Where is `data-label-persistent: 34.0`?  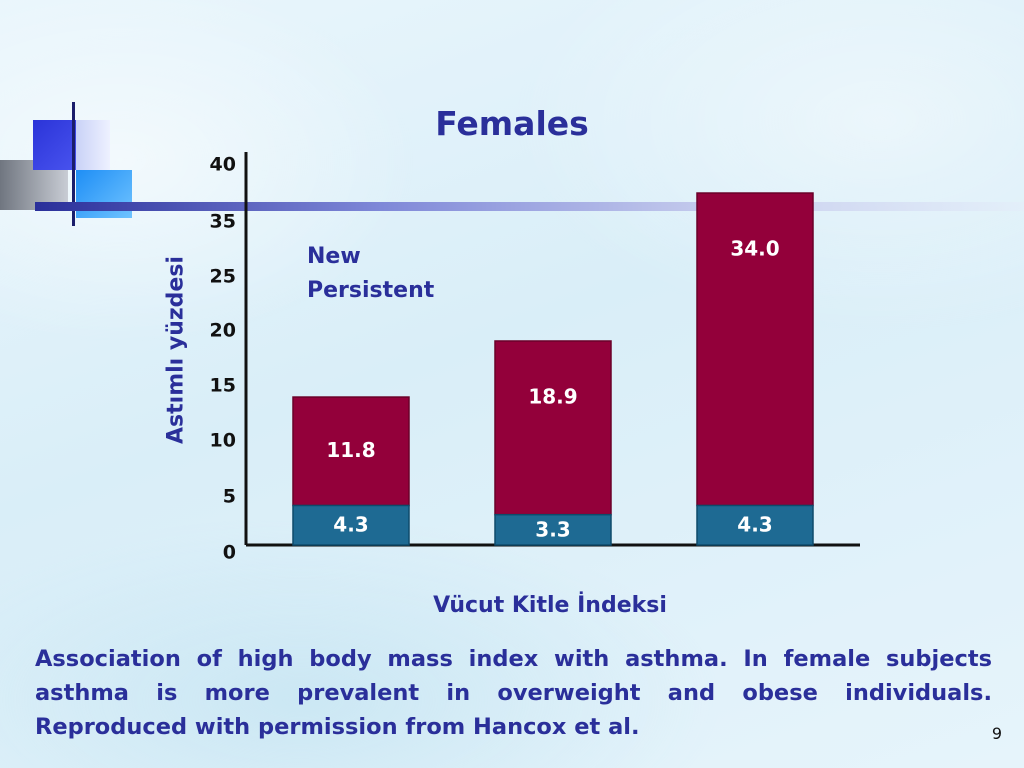 data-label-persistent: 34.0 is located at coordinates (754, 249).